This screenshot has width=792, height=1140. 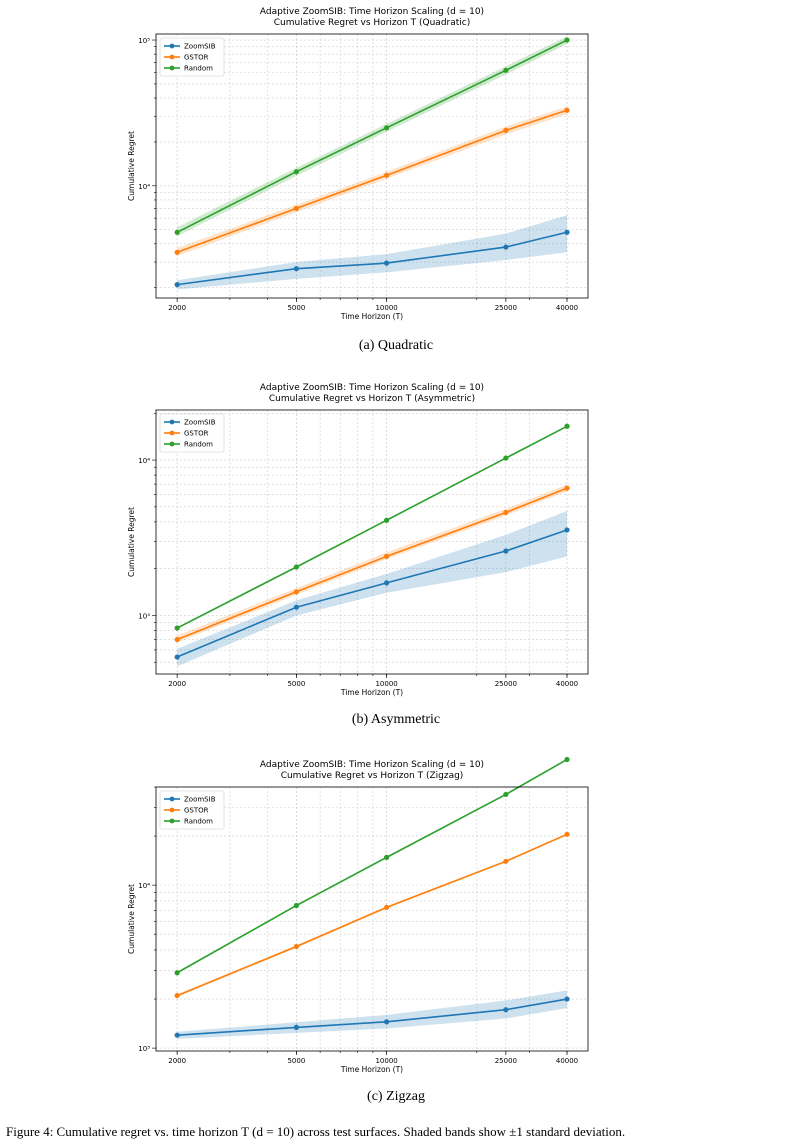 What do you see at coordinates (144, 41) in the screenshot?
I see `y-tick-label: 10⁵` at bounding box center [144, 41].